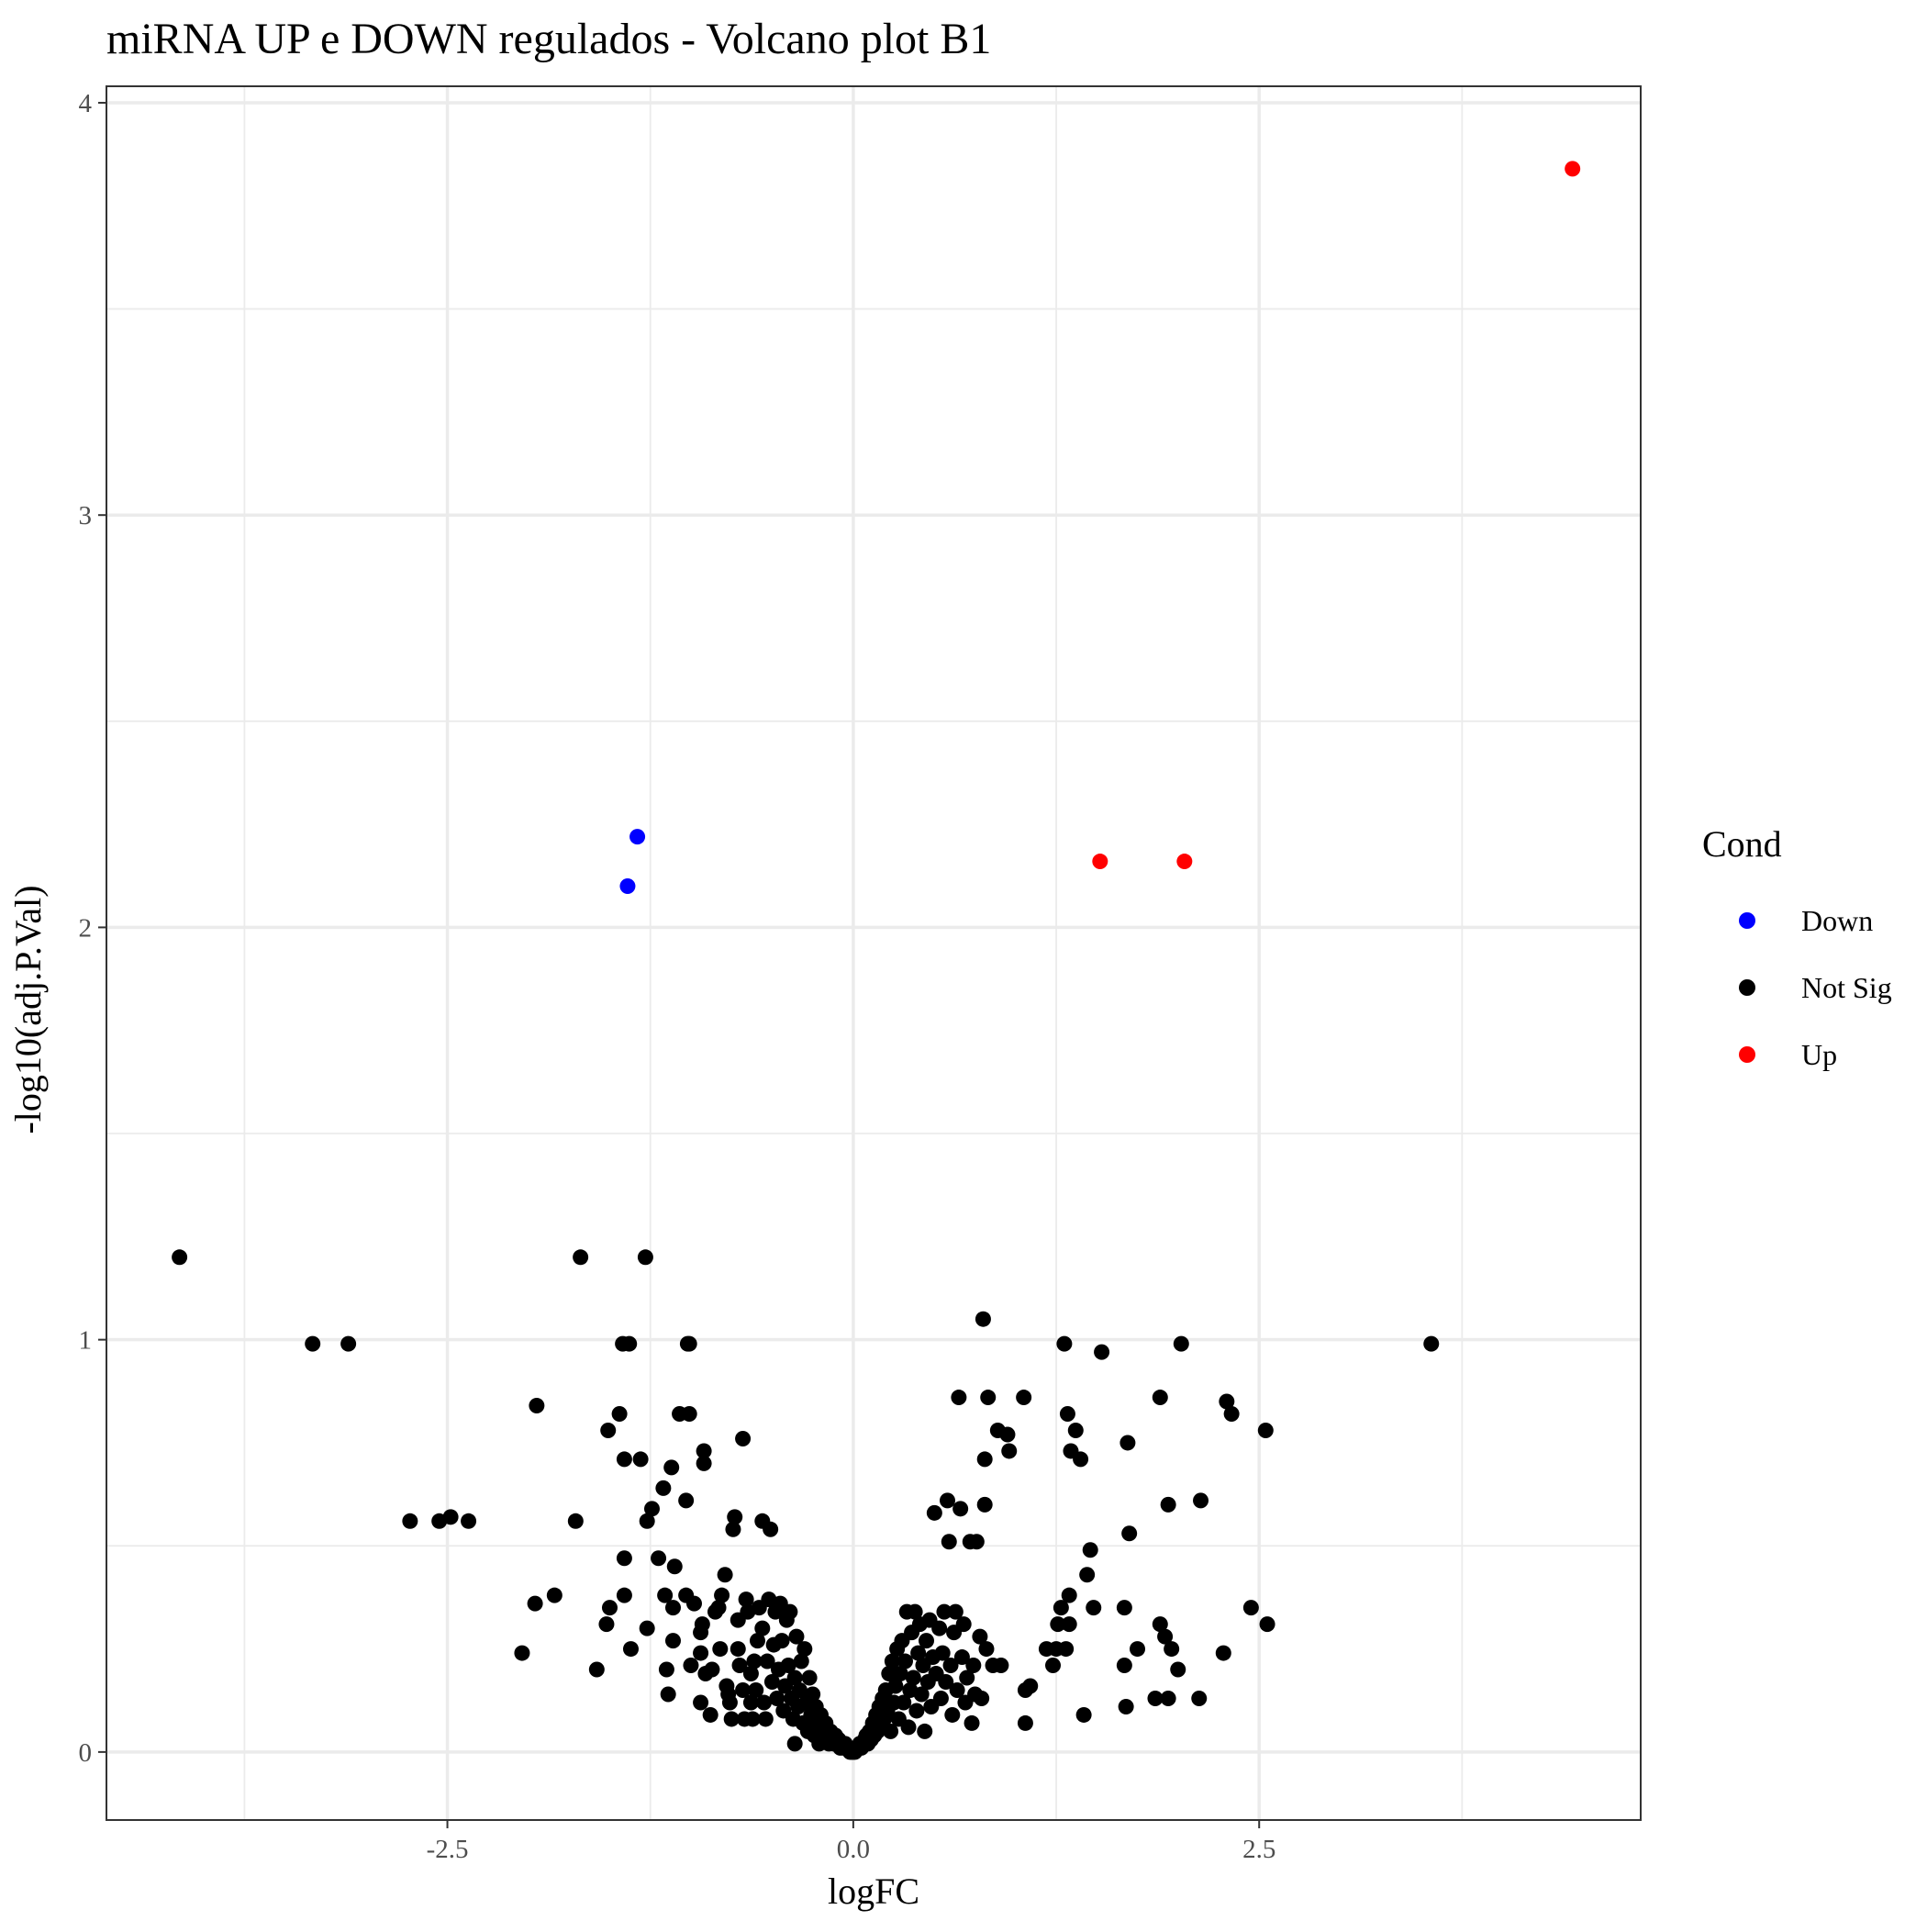 The width and height of the screenshot is (1927, 1932). I want to click on legend-entry: Not Sig, so click(1815, 987).